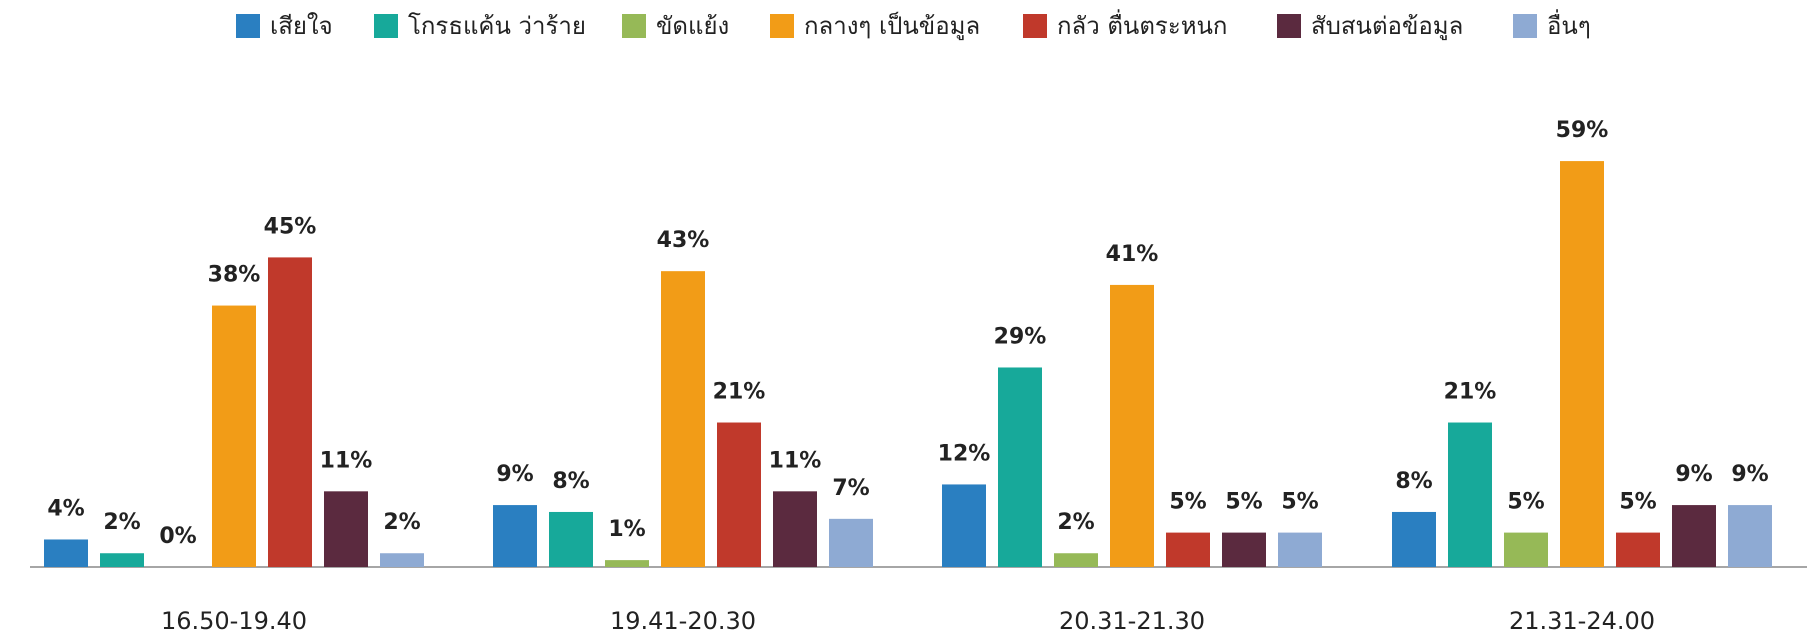 The width and height of the screenshot is (1807, 641). What do you see at coordinates (1387, 26) in the screenshot?
I see `legend-label: สับสนต่อข้อมูล` at bounding box center [1387, 26].